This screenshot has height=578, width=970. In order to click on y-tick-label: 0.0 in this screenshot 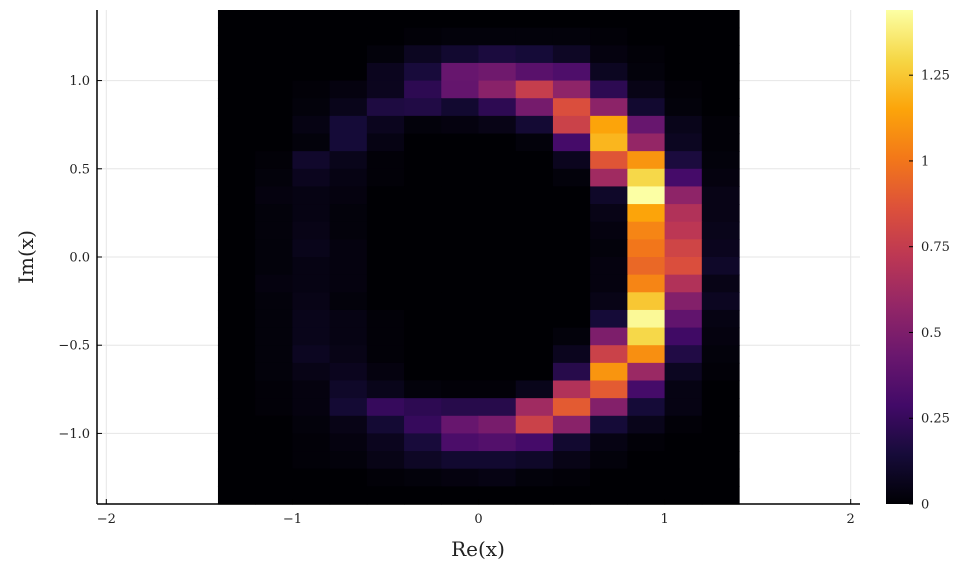, I will do `click(79, 258)`.